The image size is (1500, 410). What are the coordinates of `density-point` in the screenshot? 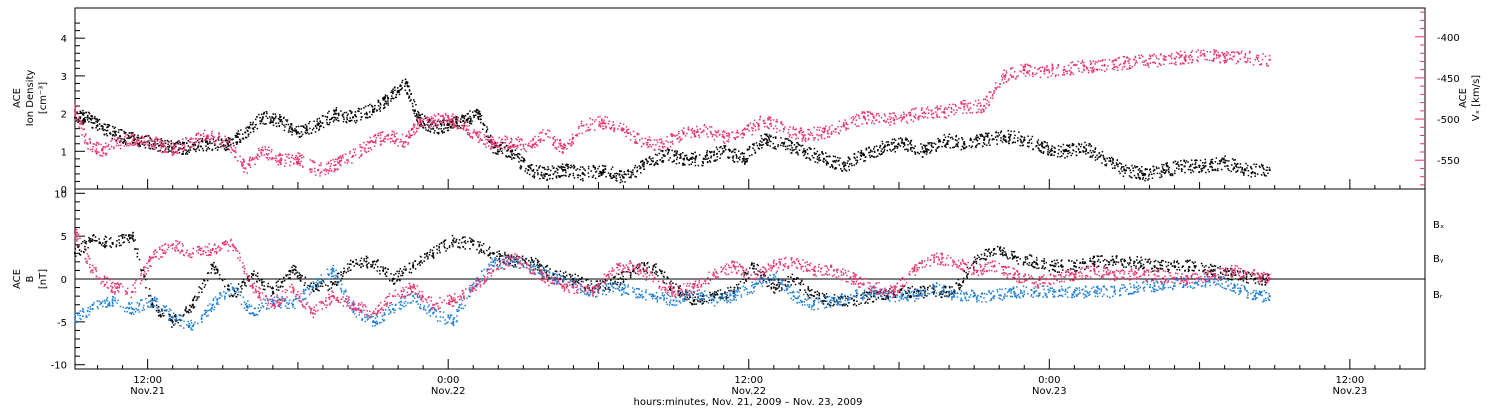 It's located at (663, 155).